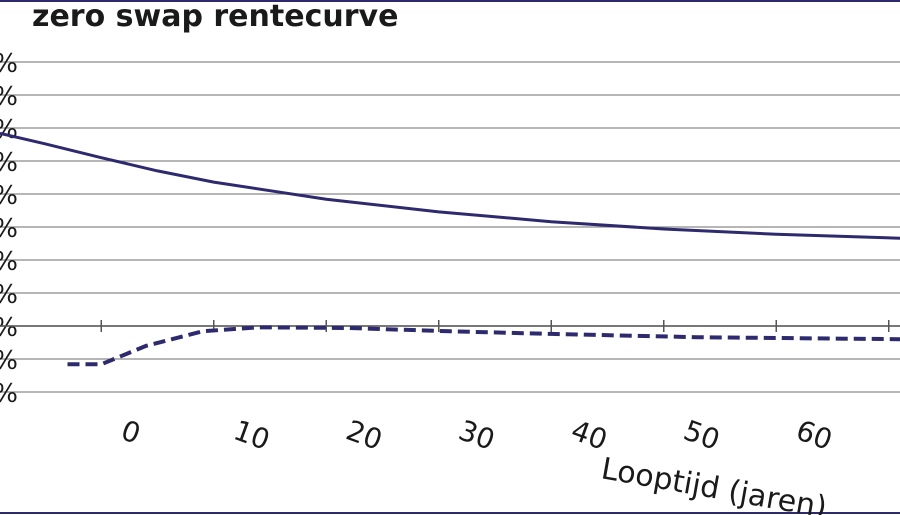 This screenshot has height=515, width=900. I want to click on y-tick-label: -1,0%, so click(9, 394).